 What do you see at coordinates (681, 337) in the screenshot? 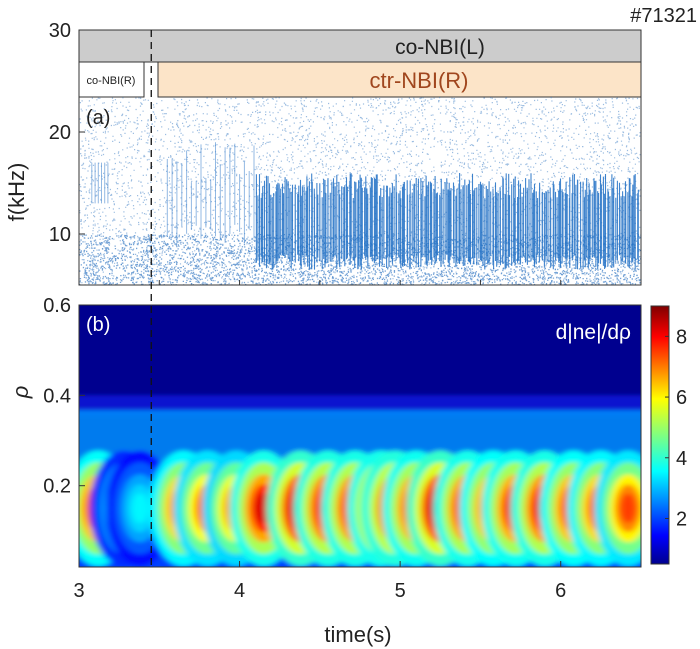
I see `cbar-tick-label-3: 8` at bounding box center [681, 337].